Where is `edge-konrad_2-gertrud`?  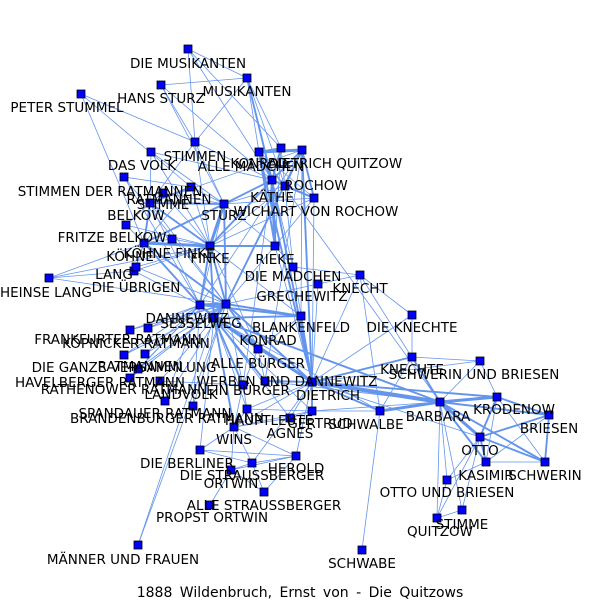 edge-konrad_2-gertrud is located at coordinates (263, 364).